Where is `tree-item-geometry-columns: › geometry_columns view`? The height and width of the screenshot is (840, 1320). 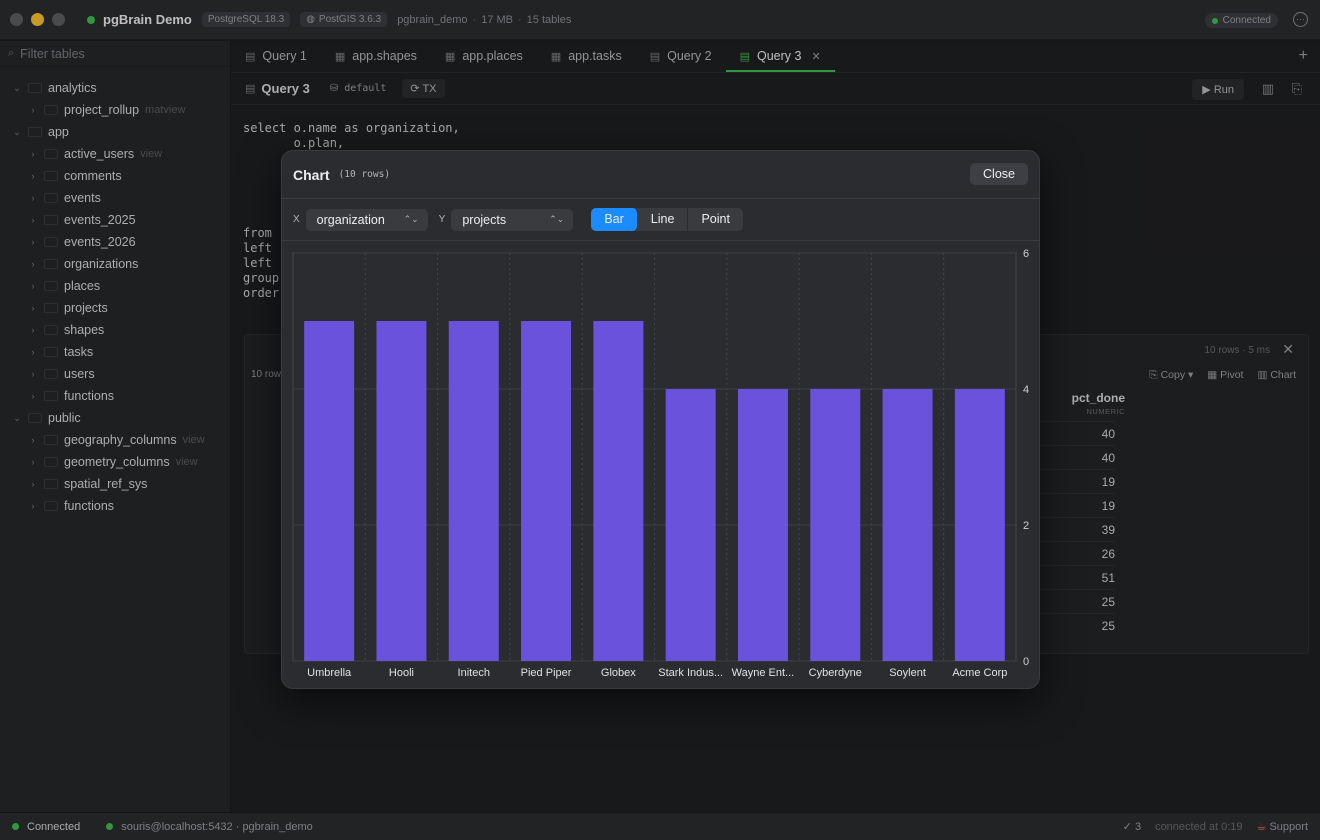 tree-item-geometry-columns: › geometry_columns view is located at coordinates (115, 462).